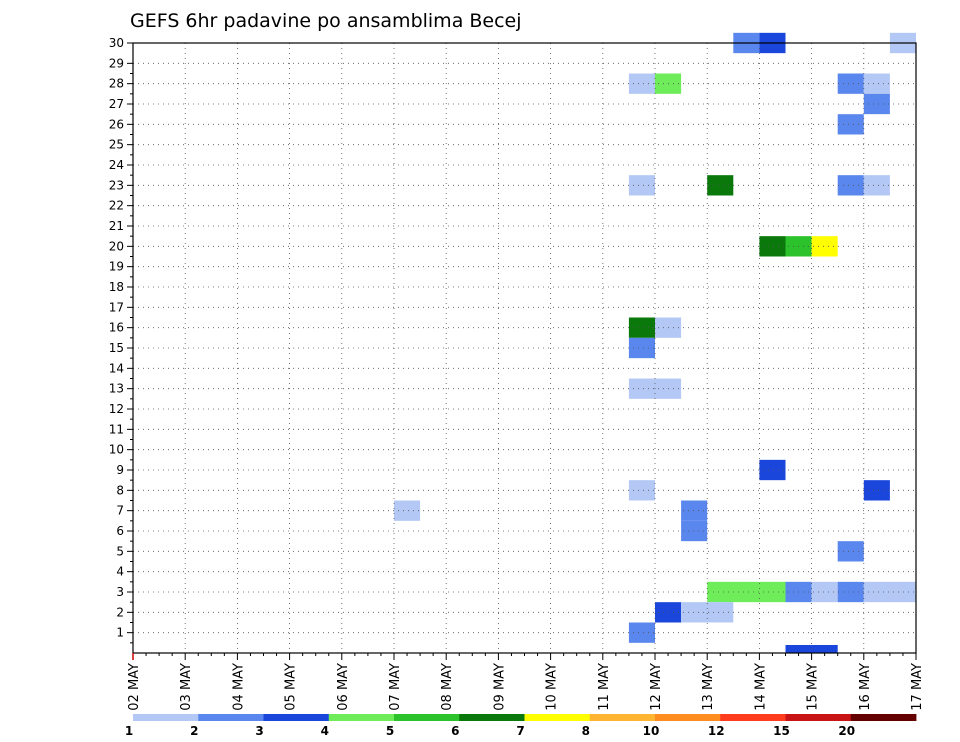 This screenshot has width=960, height=742. I want to click on legend-threshold-label: 3, so click(259, 731).